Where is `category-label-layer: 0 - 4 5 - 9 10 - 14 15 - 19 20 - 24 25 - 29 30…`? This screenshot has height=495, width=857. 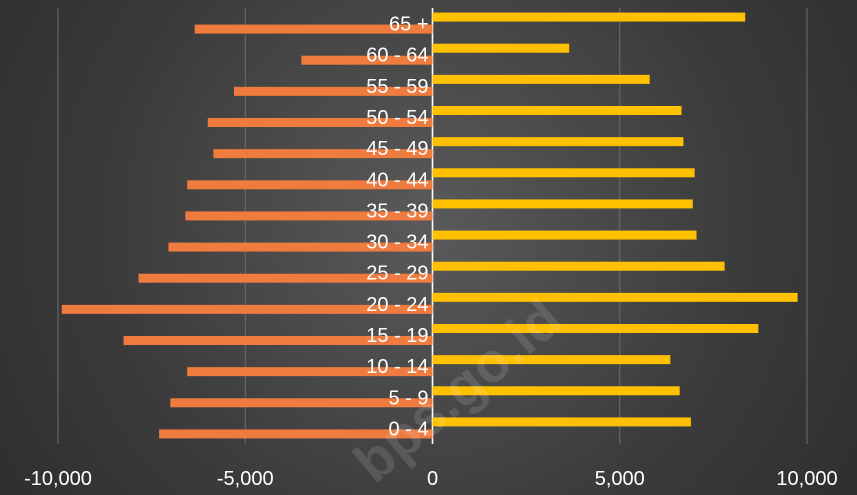
category-label-layer: 0 - 4 5 - 9 10 - 14 15 - 19 20 - 24 25 - 29 30… is located at coordinates (397, 227).